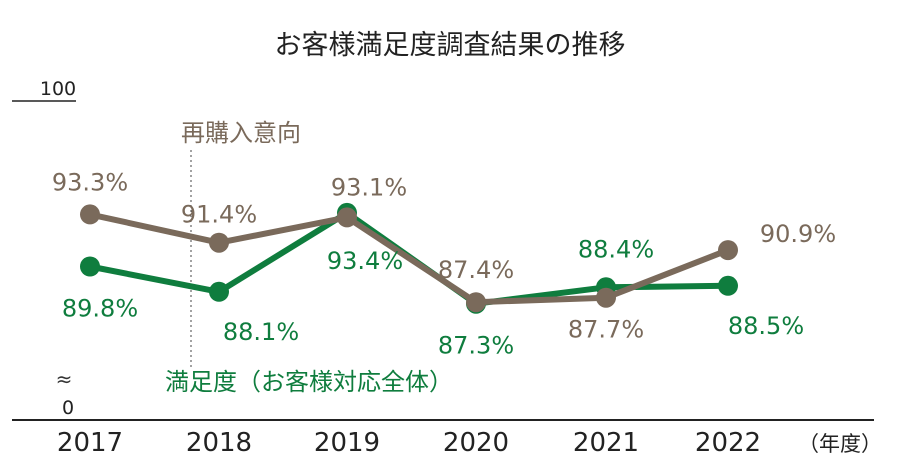 The image size is (900, 474). Describe the element at coordinates (476, 443) in the screenshot. I see `x-tick-label-2020: 2020` at that location.